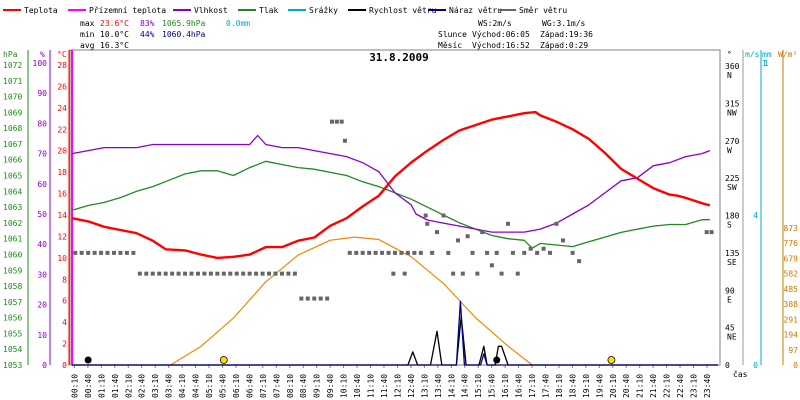 The width and height of the screenshot is (800, 400). Describe the element at coordinates (752, 54) in the screenshot. I see `axis-ms-title: m/s` at that location.